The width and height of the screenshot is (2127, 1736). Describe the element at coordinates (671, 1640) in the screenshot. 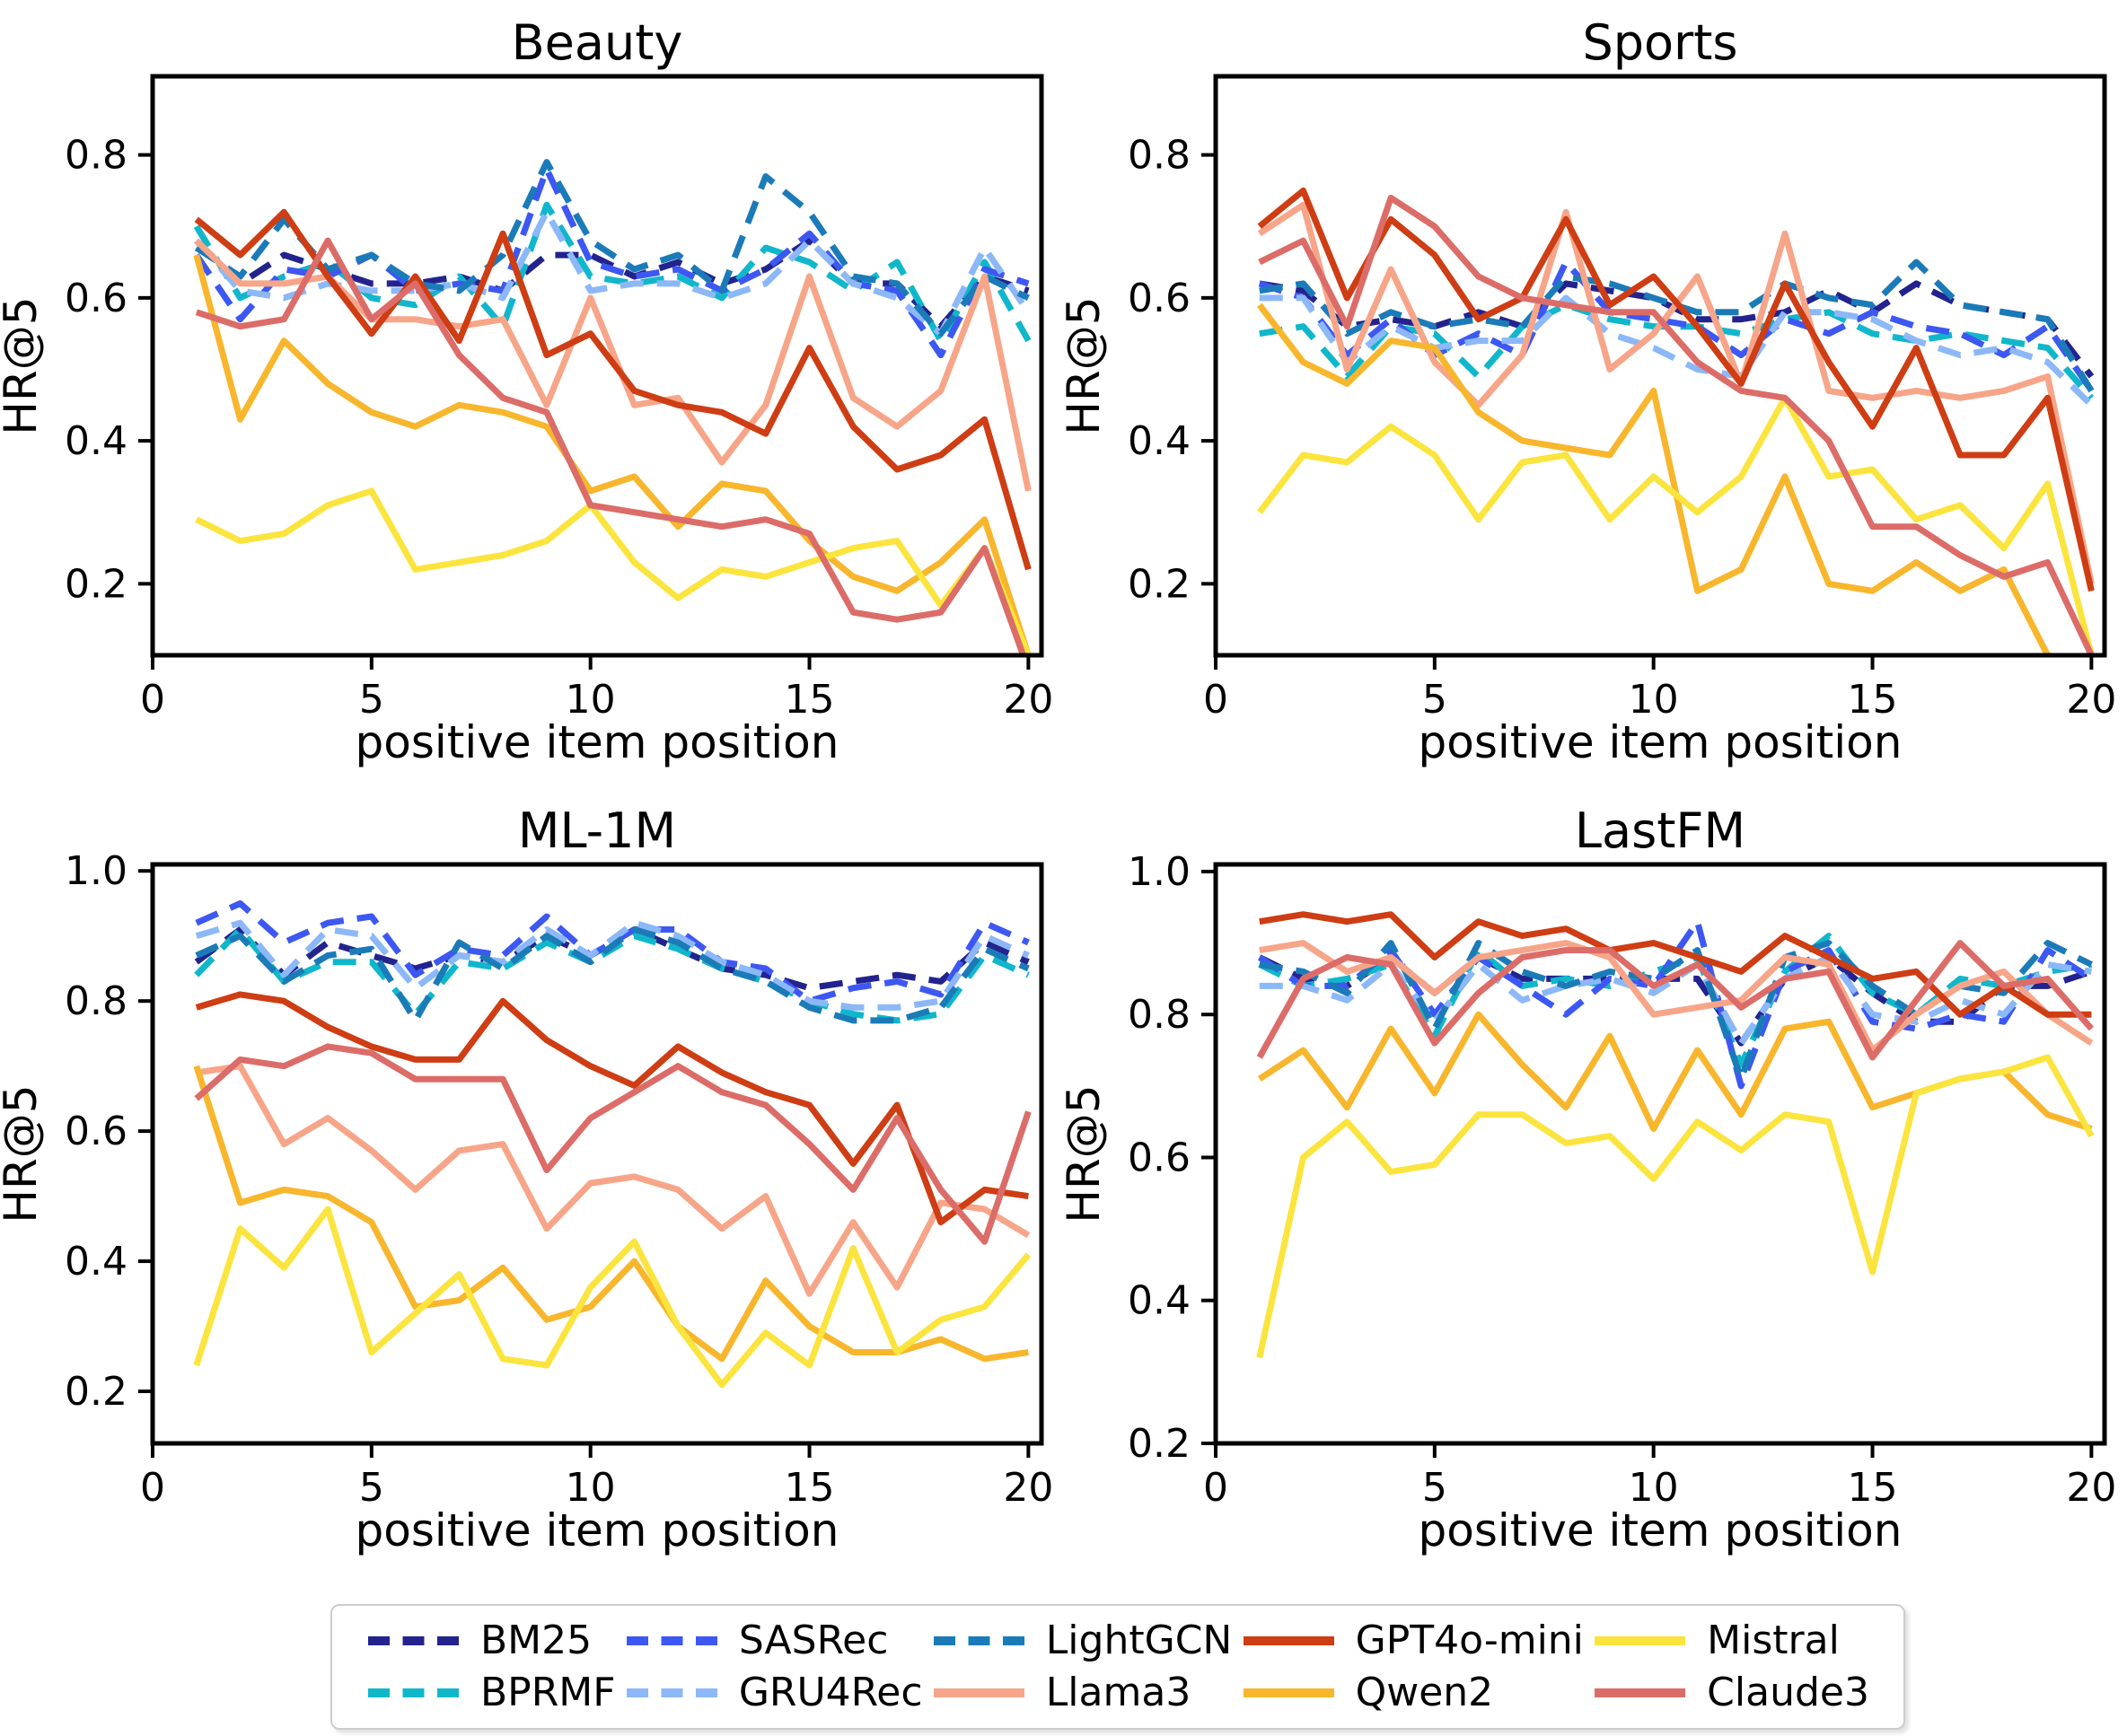

I see `legend-swatch-sasrec` at that location.